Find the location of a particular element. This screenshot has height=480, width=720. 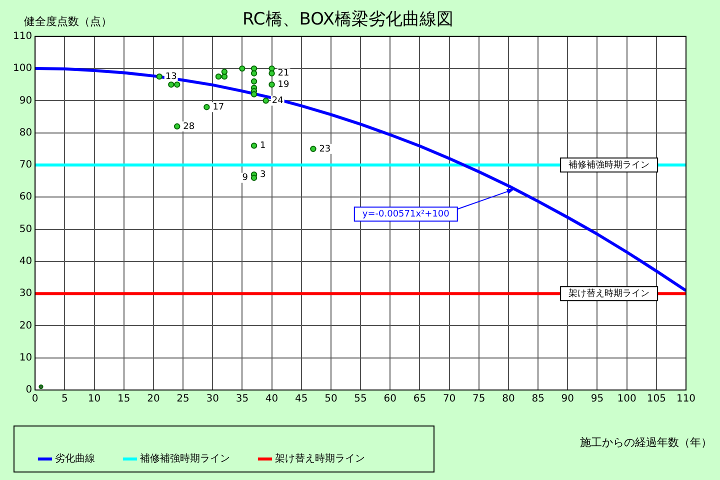

x-tick-label: 90 is located at coordinates (567, 399).